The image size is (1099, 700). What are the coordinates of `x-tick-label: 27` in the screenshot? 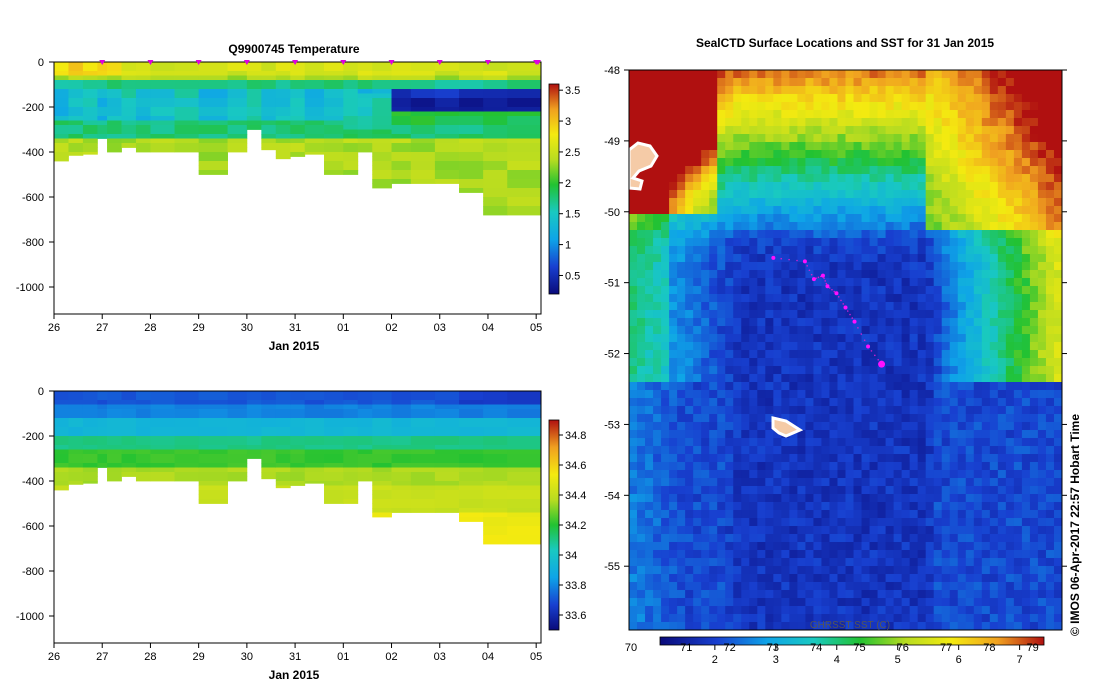 It's located at (102, 657).